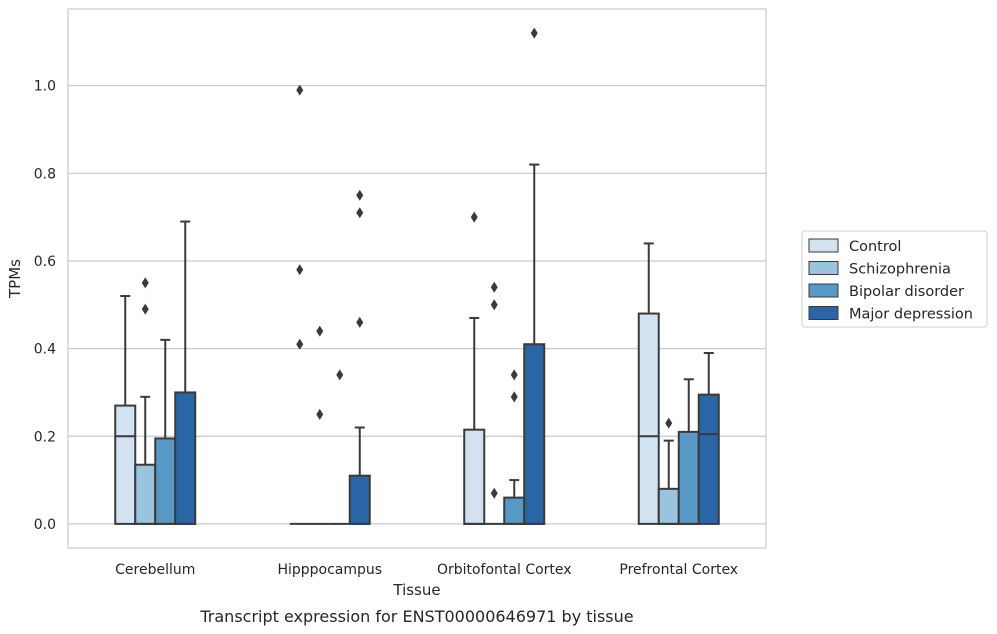  I want to click on y-tick-label: 0.6, so click(45, 262).